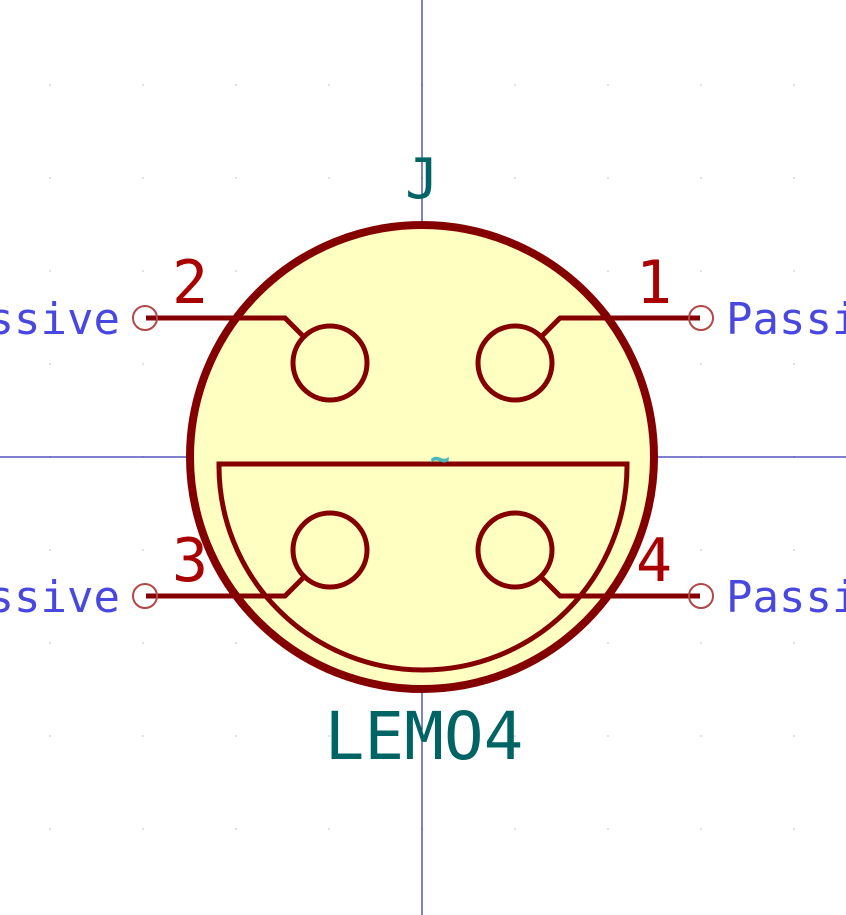 The width and height of the screenshot is (846, 915). I want to click on pin-1-connection-point, so click(701, 318).